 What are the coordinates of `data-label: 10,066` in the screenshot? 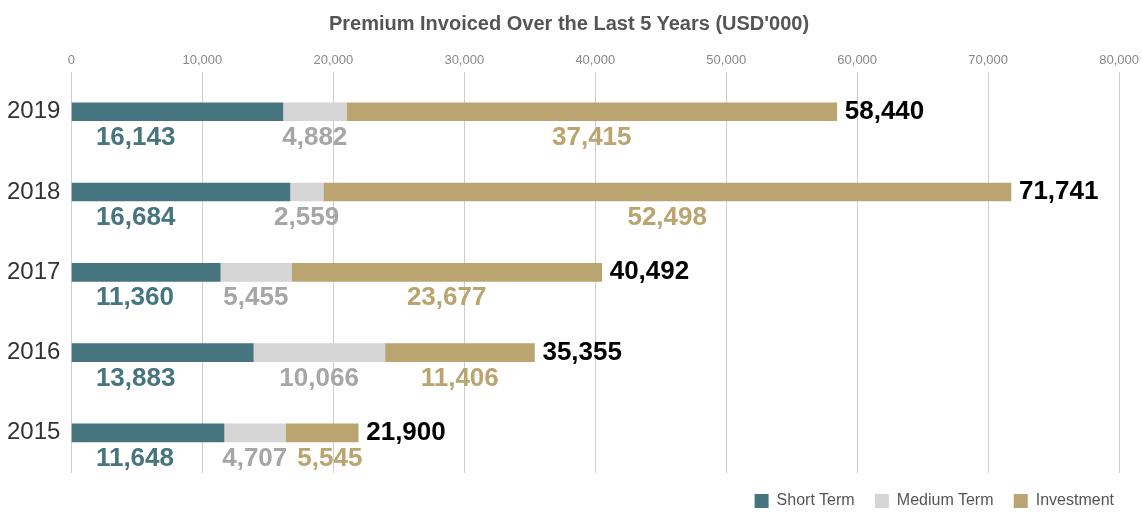 It's located at (319, 376).